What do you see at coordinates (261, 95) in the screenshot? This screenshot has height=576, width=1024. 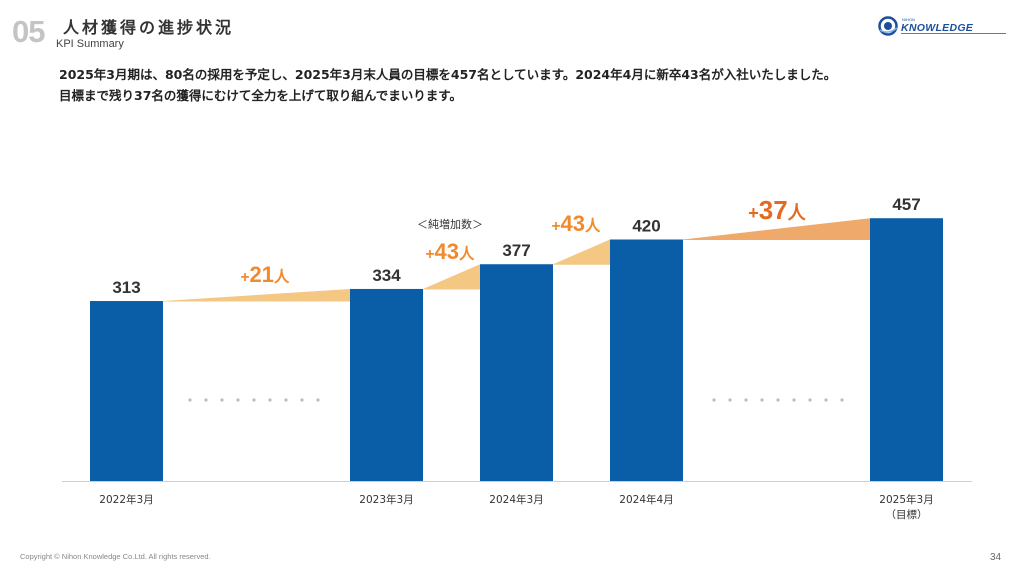 I see `description-line-2: 目標まで残り37名の獲得にむけて全力を上げて取り組んでまいります。` at bounding box center [261, 95].